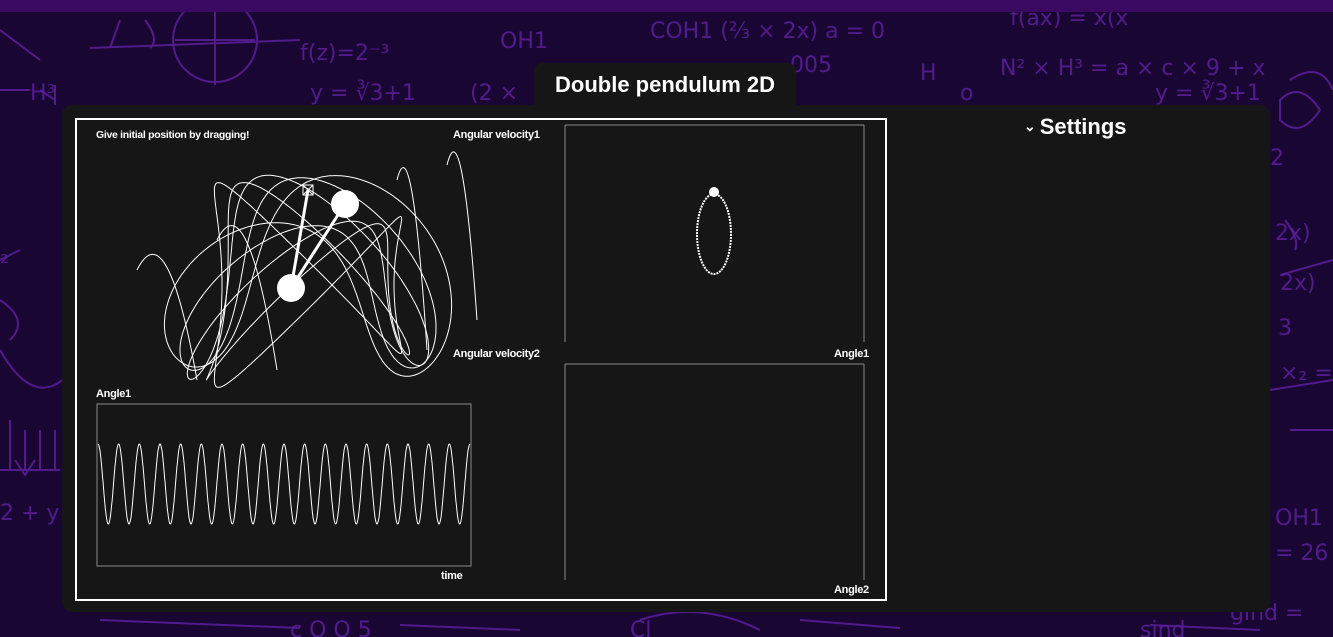  I want to click on svg-text: COH1 (⅔ × 2x) a = 0, so click(767, 31).